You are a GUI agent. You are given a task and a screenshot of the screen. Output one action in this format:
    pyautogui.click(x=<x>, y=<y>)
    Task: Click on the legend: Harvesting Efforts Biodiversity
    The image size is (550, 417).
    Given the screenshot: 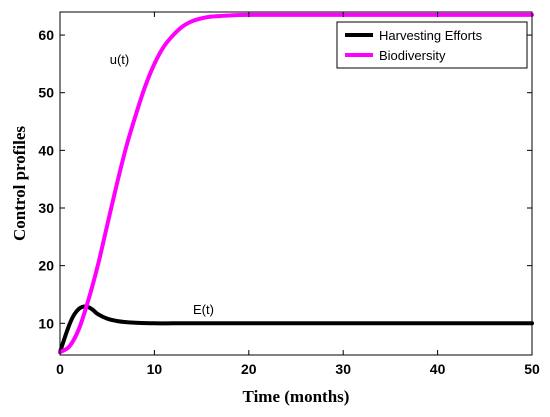 What is the action you would take?
    pyautogui.click(x=432, y=45)
    